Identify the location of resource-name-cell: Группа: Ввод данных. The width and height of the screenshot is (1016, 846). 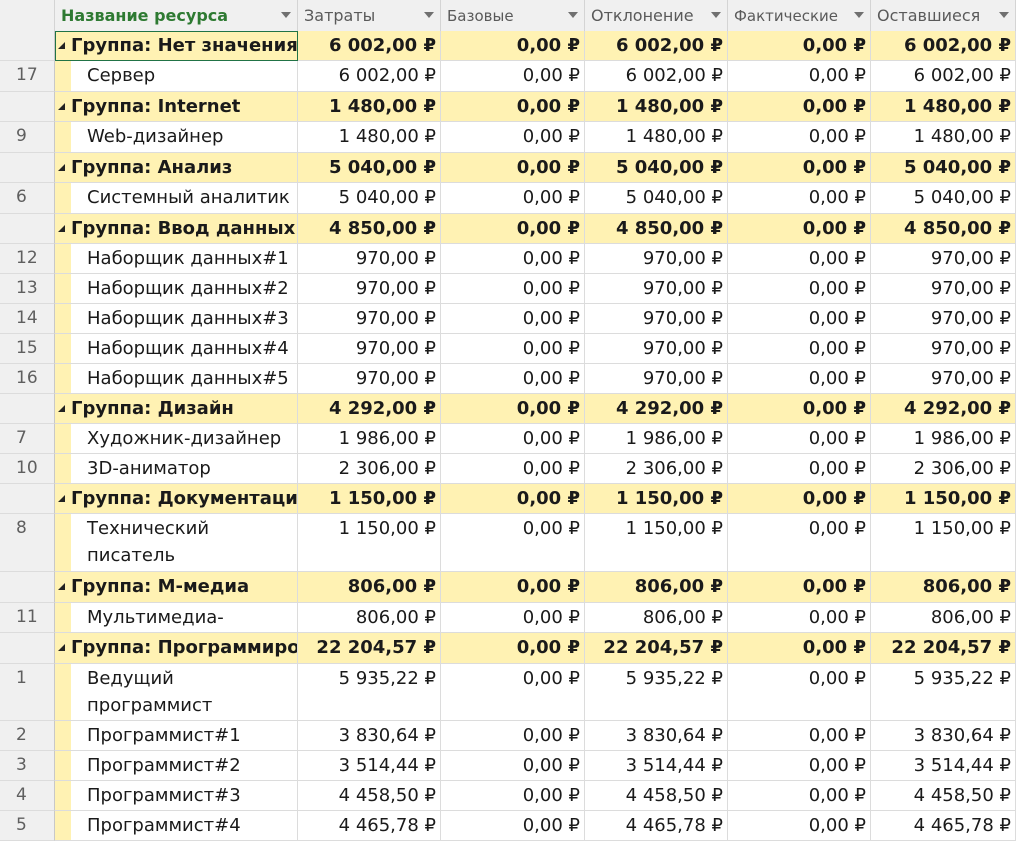
(176, 229).